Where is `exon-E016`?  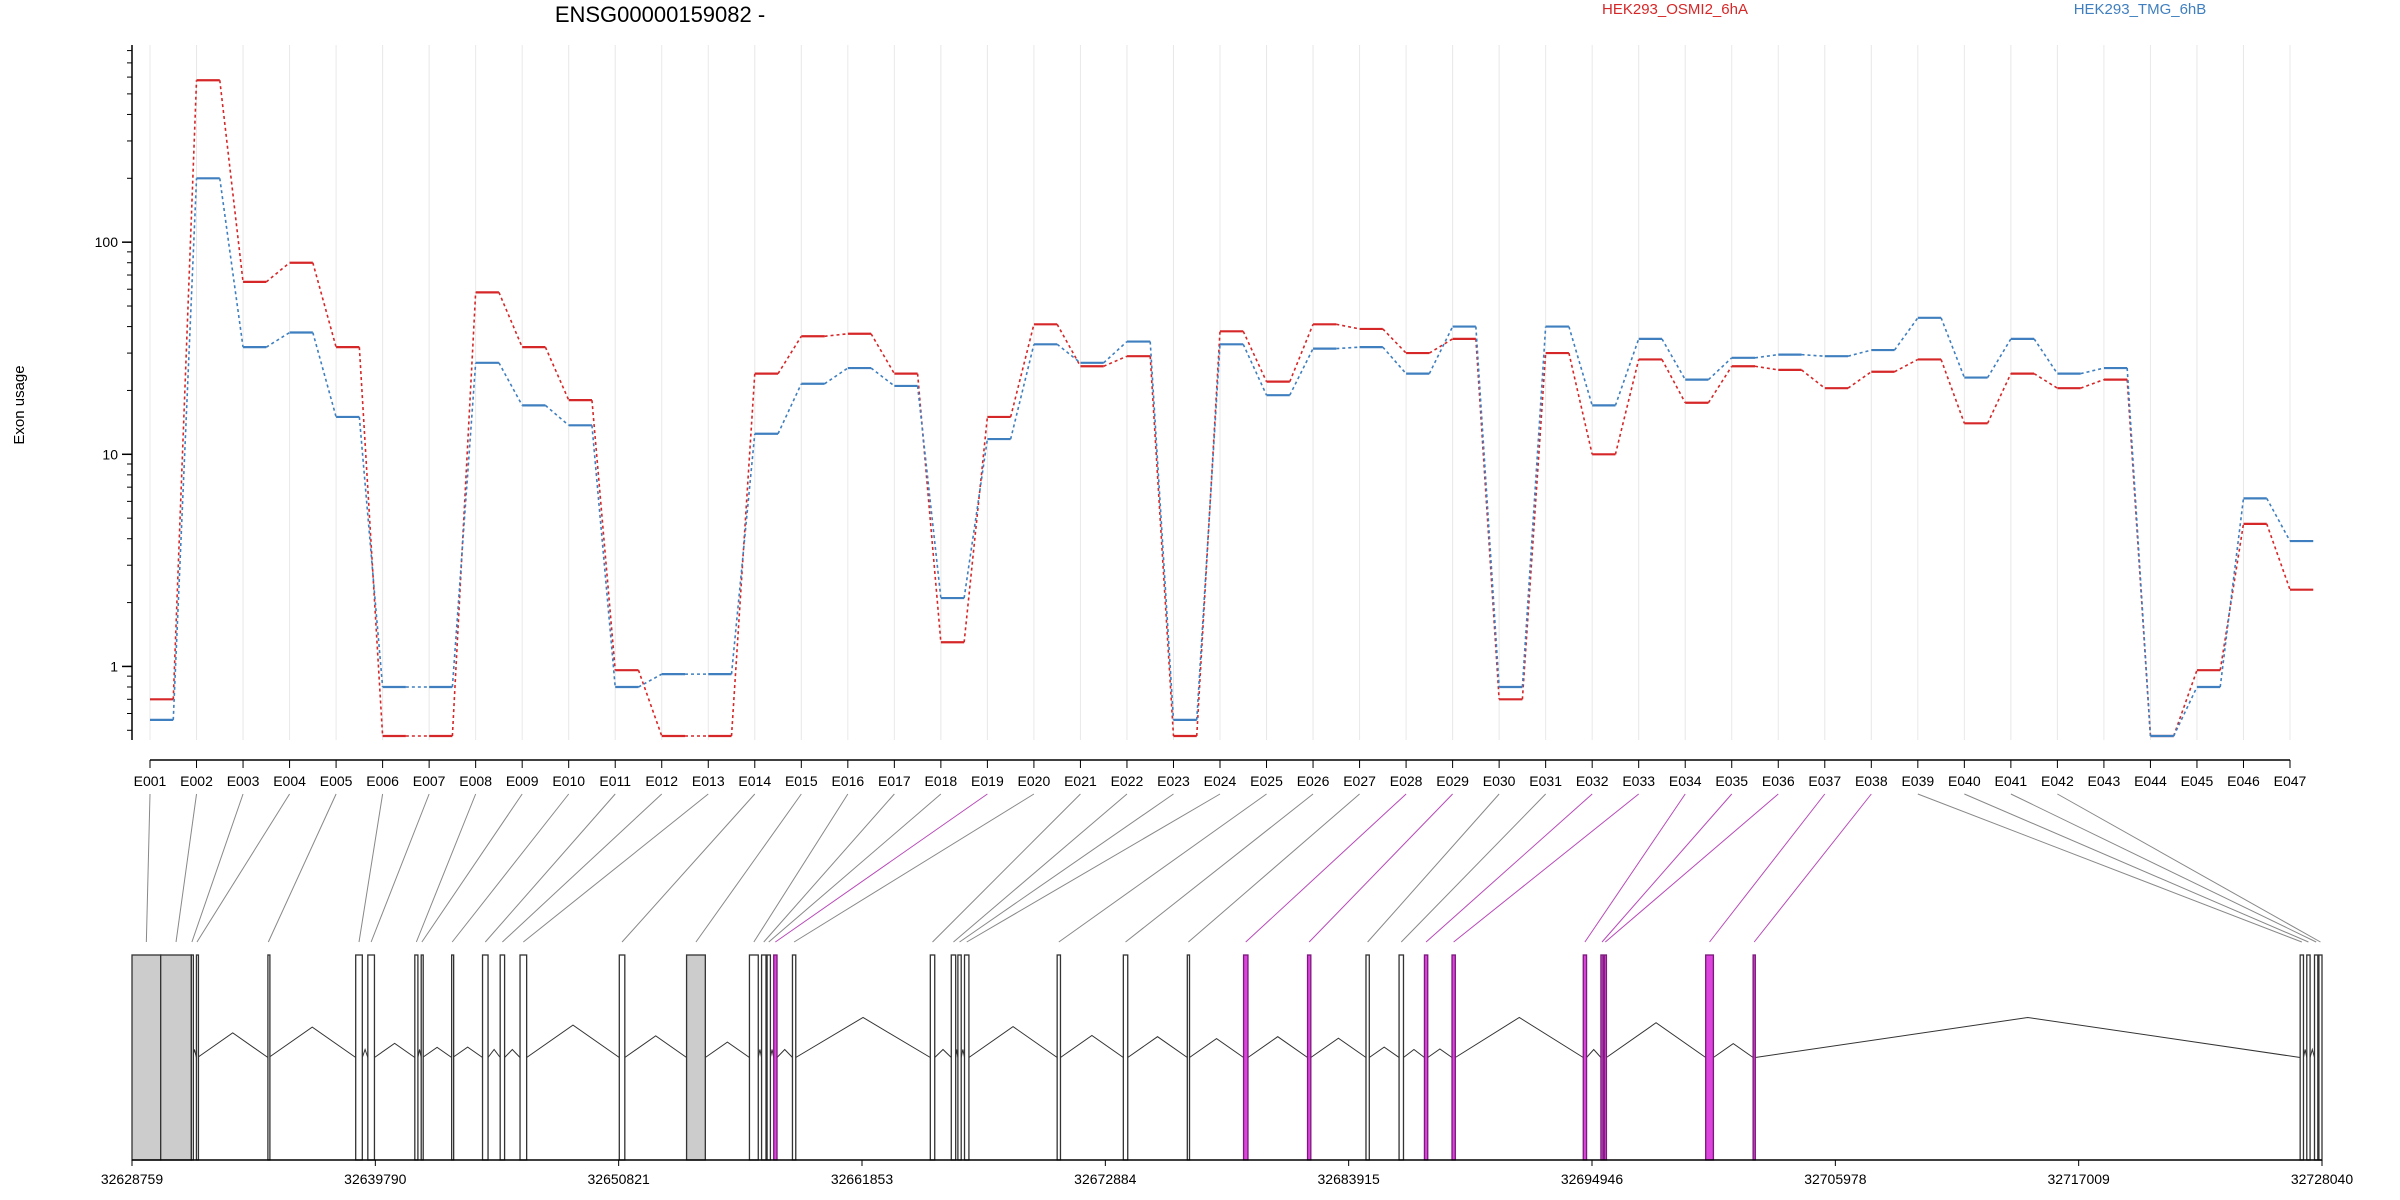
exon-E016 is located at coordinates (753, 1057).